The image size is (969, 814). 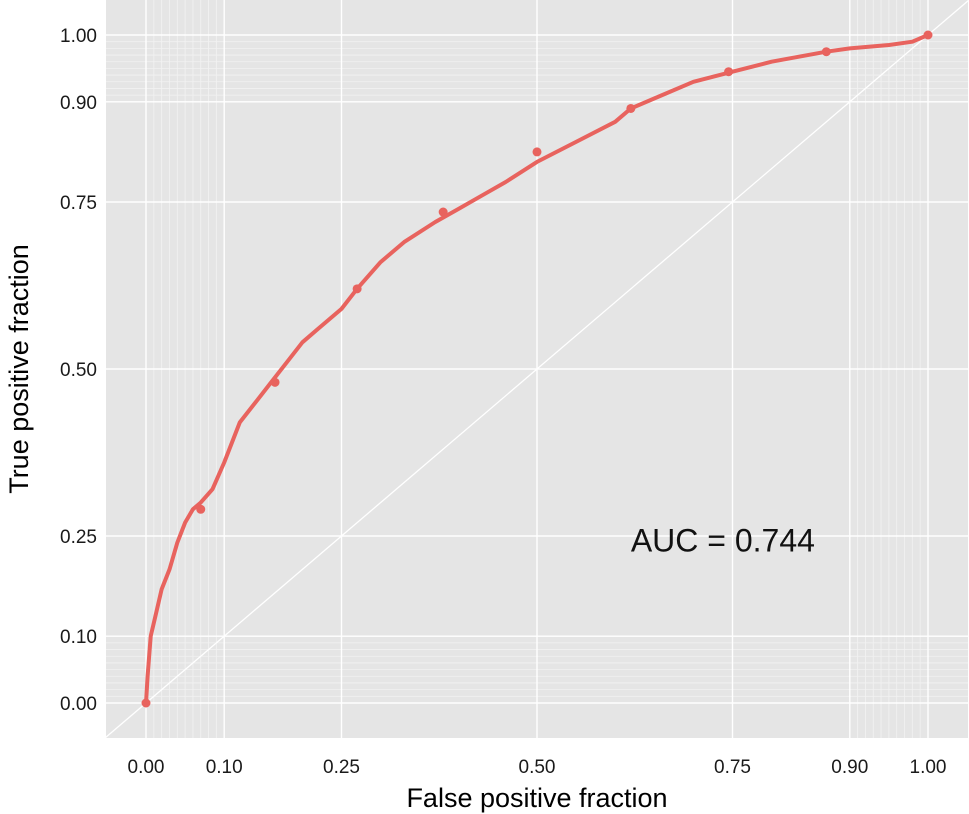 What do you see at coordinates (732, 767) in the screenshot?
I see `x-tick-label: 0.75` at bounding box center [732, 767].